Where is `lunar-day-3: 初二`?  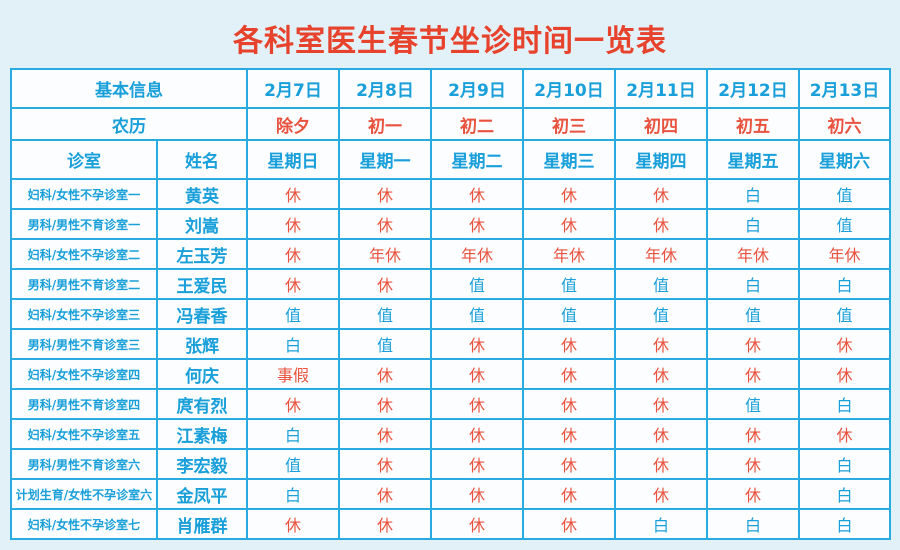 lunar-day-3: 初二 is located at coordinates (477, 124).